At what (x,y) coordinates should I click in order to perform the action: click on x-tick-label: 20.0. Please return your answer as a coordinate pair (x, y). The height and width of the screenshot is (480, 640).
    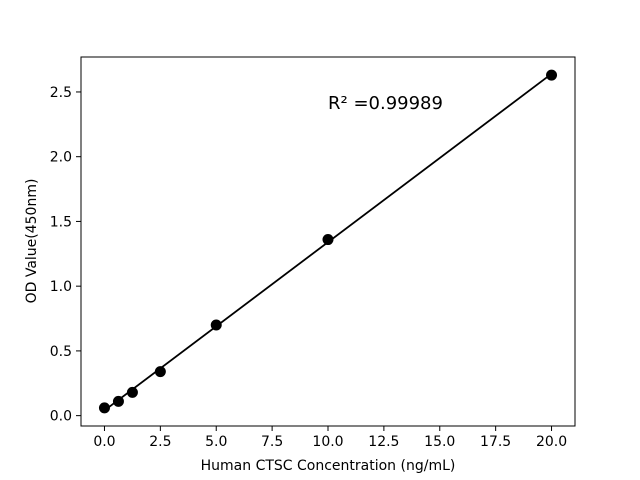
    Looking at the image, I should click on (551, 442).